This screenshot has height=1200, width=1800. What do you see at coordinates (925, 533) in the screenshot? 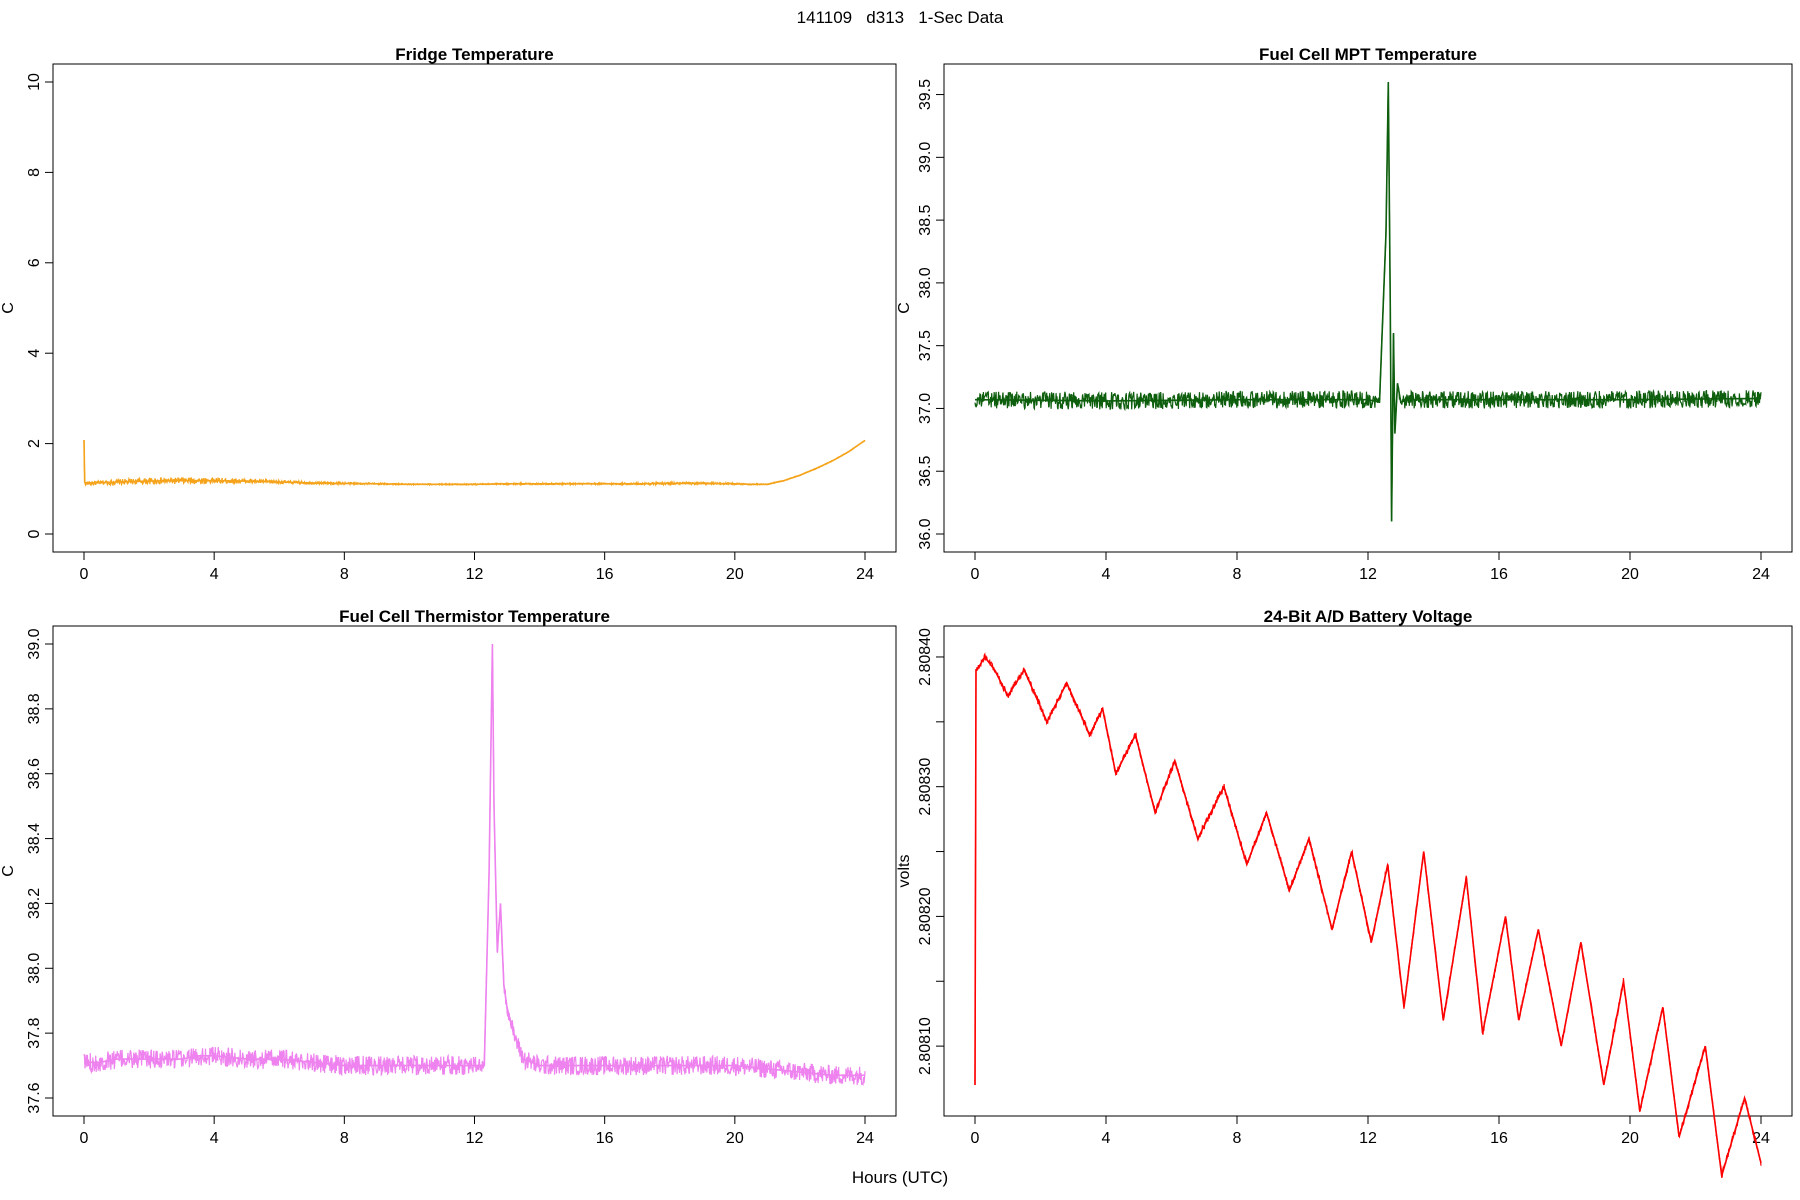
I see `y-tick-label: 36.0` at bounding box center [925, 533].